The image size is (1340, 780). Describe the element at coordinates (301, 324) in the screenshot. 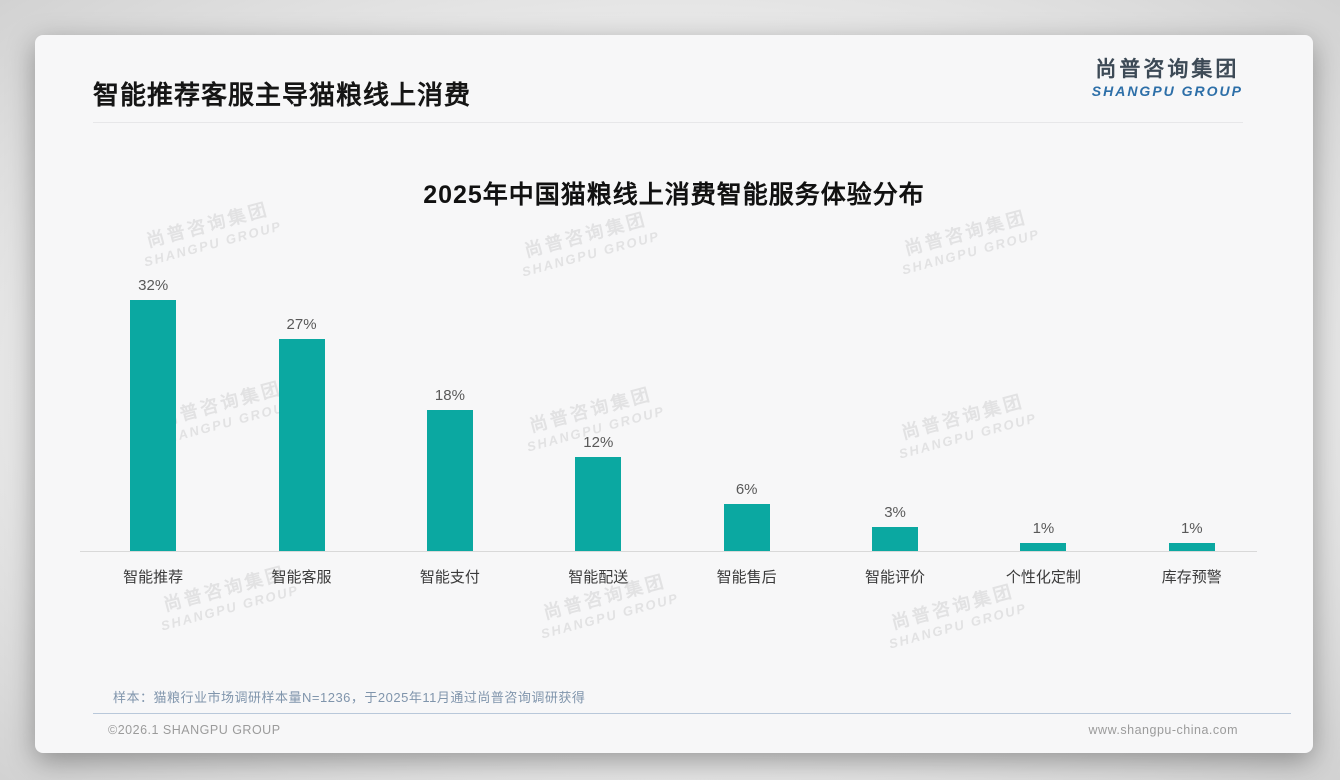

I see `bar-value-label: 27%` at that location.